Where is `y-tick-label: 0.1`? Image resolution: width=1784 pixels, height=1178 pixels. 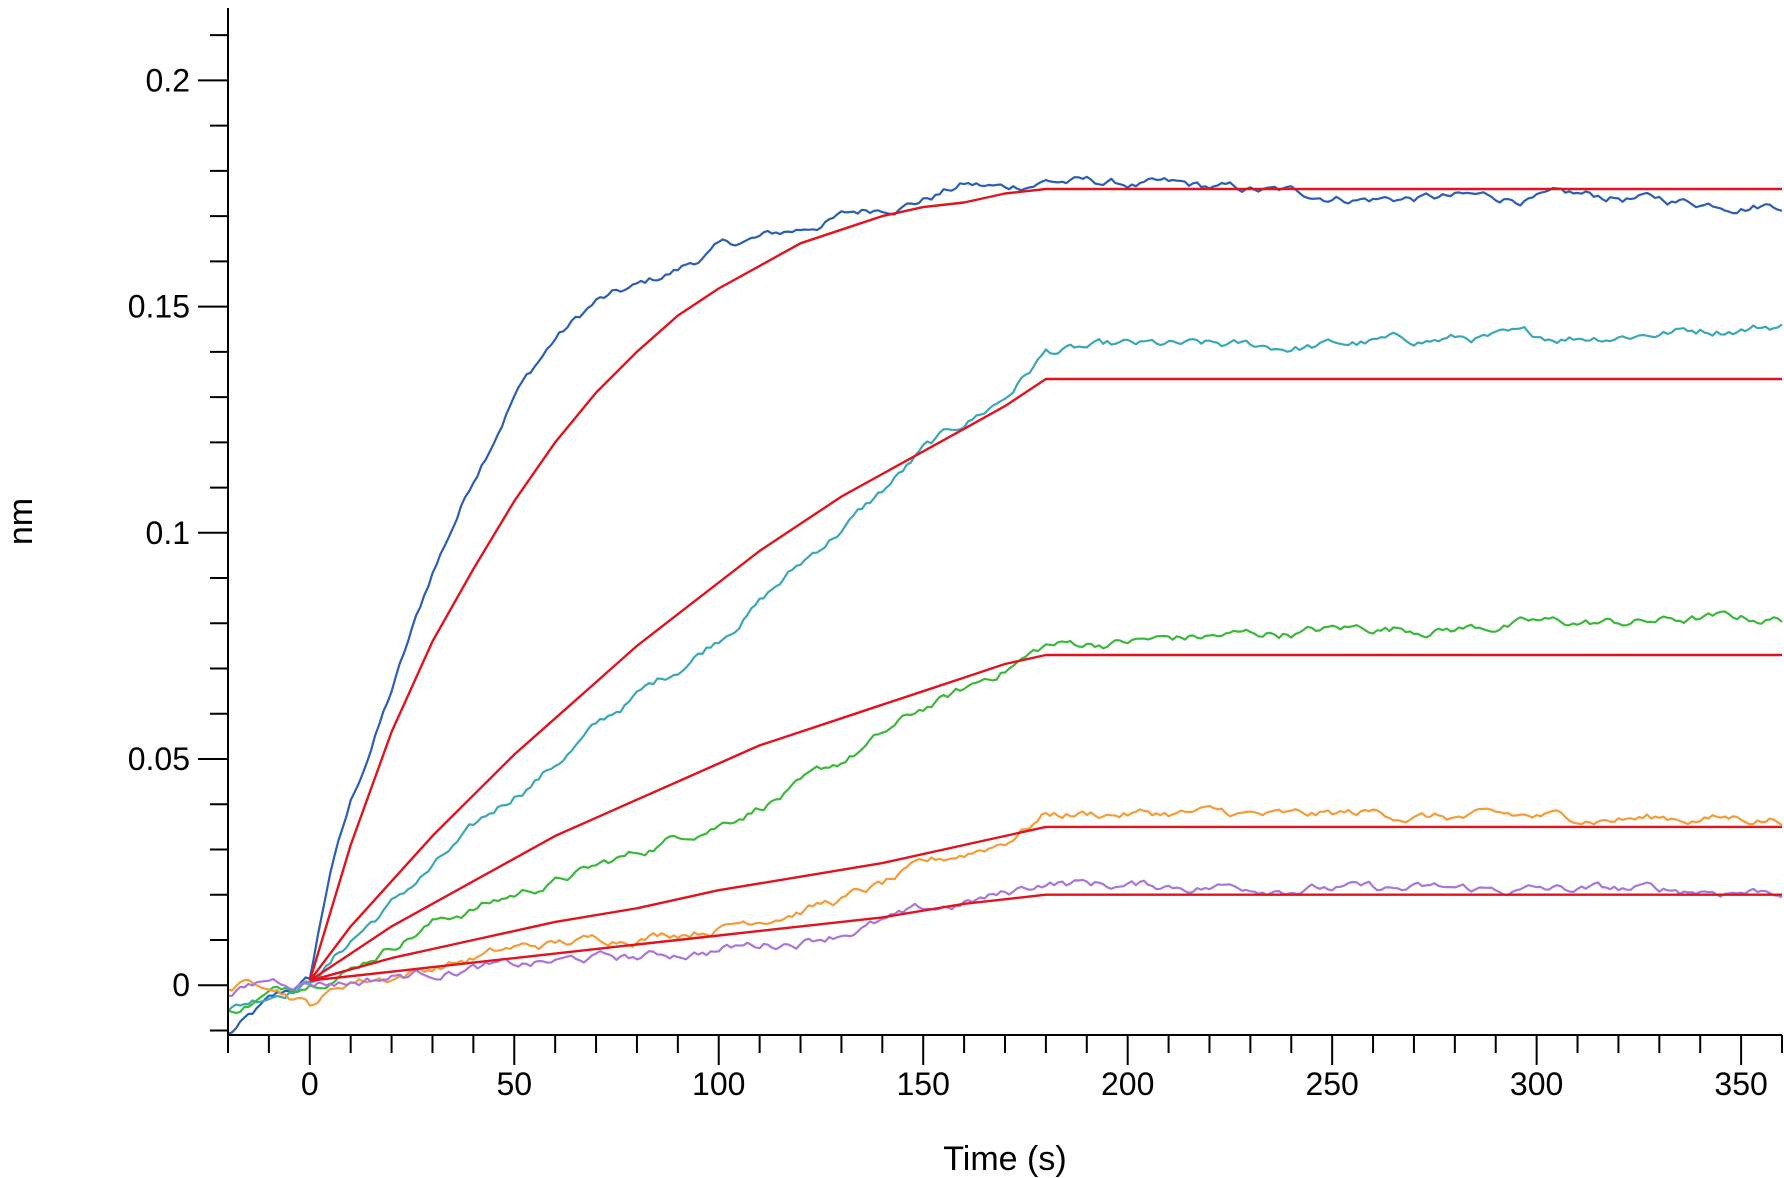 y-tick-label: 0.1 is located at coordinates (168, 533).